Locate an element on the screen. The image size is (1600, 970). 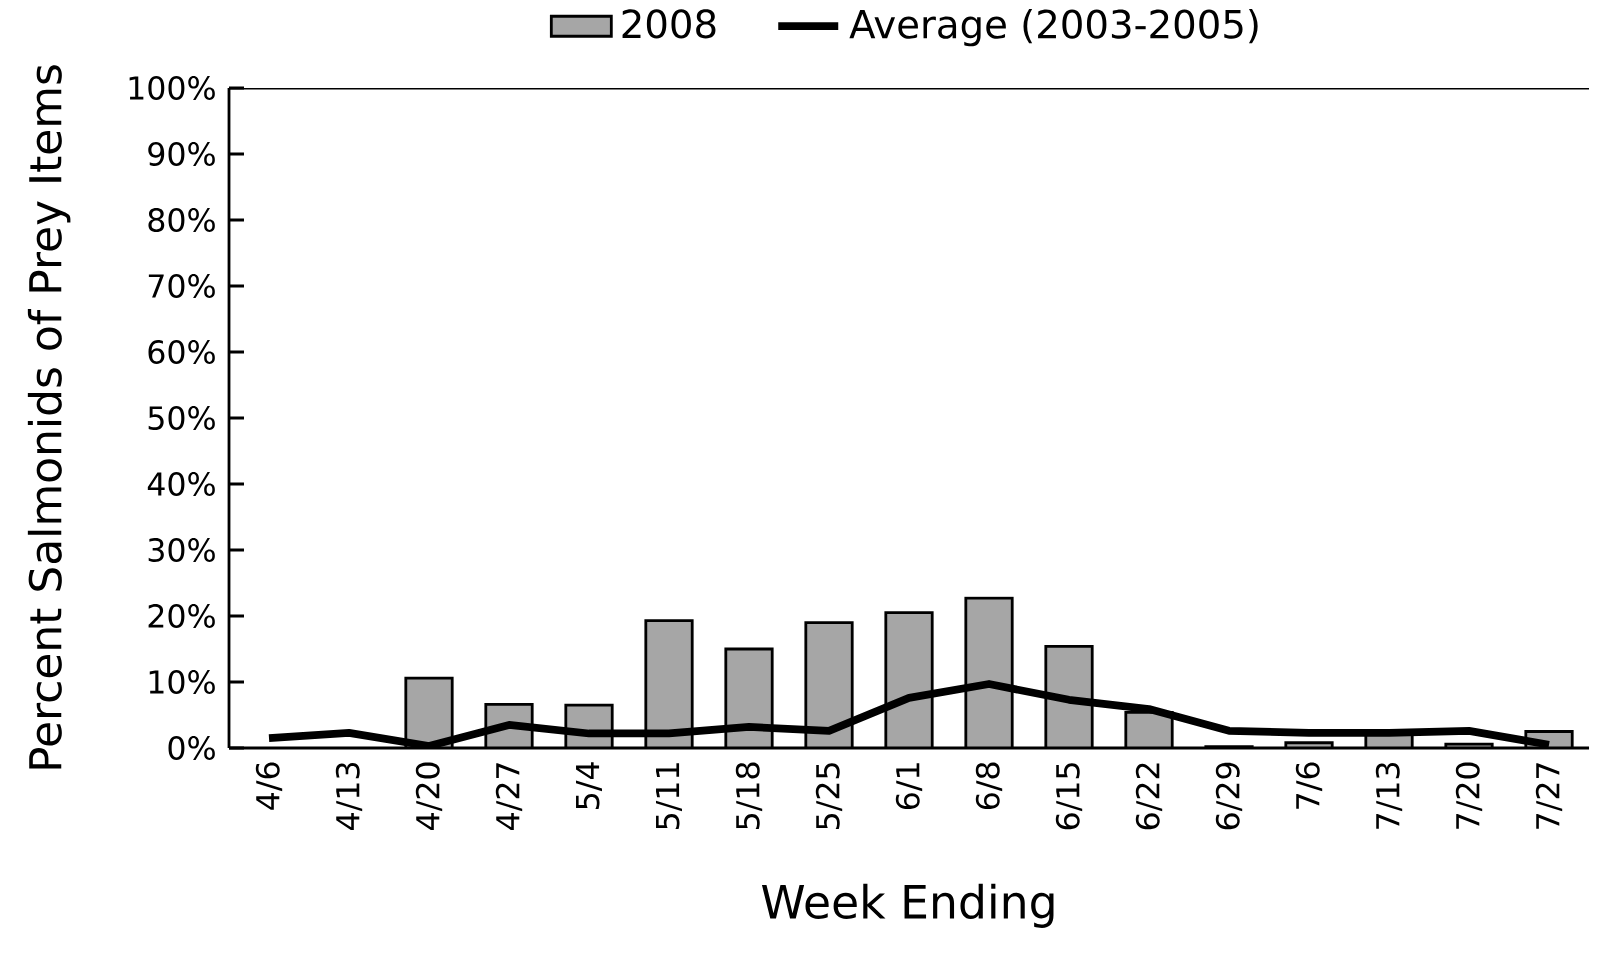
y-tick-label: 0% is located at coordinates (191, 748).